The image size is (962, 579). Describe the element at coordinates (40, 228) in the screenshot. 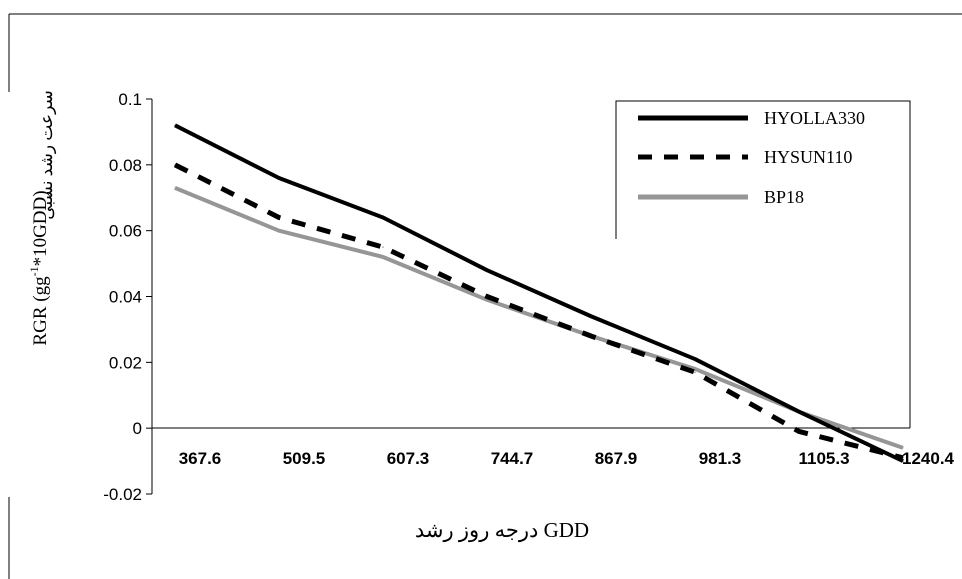

I see `y-axis-label-tail: *10GDD)` at that location.